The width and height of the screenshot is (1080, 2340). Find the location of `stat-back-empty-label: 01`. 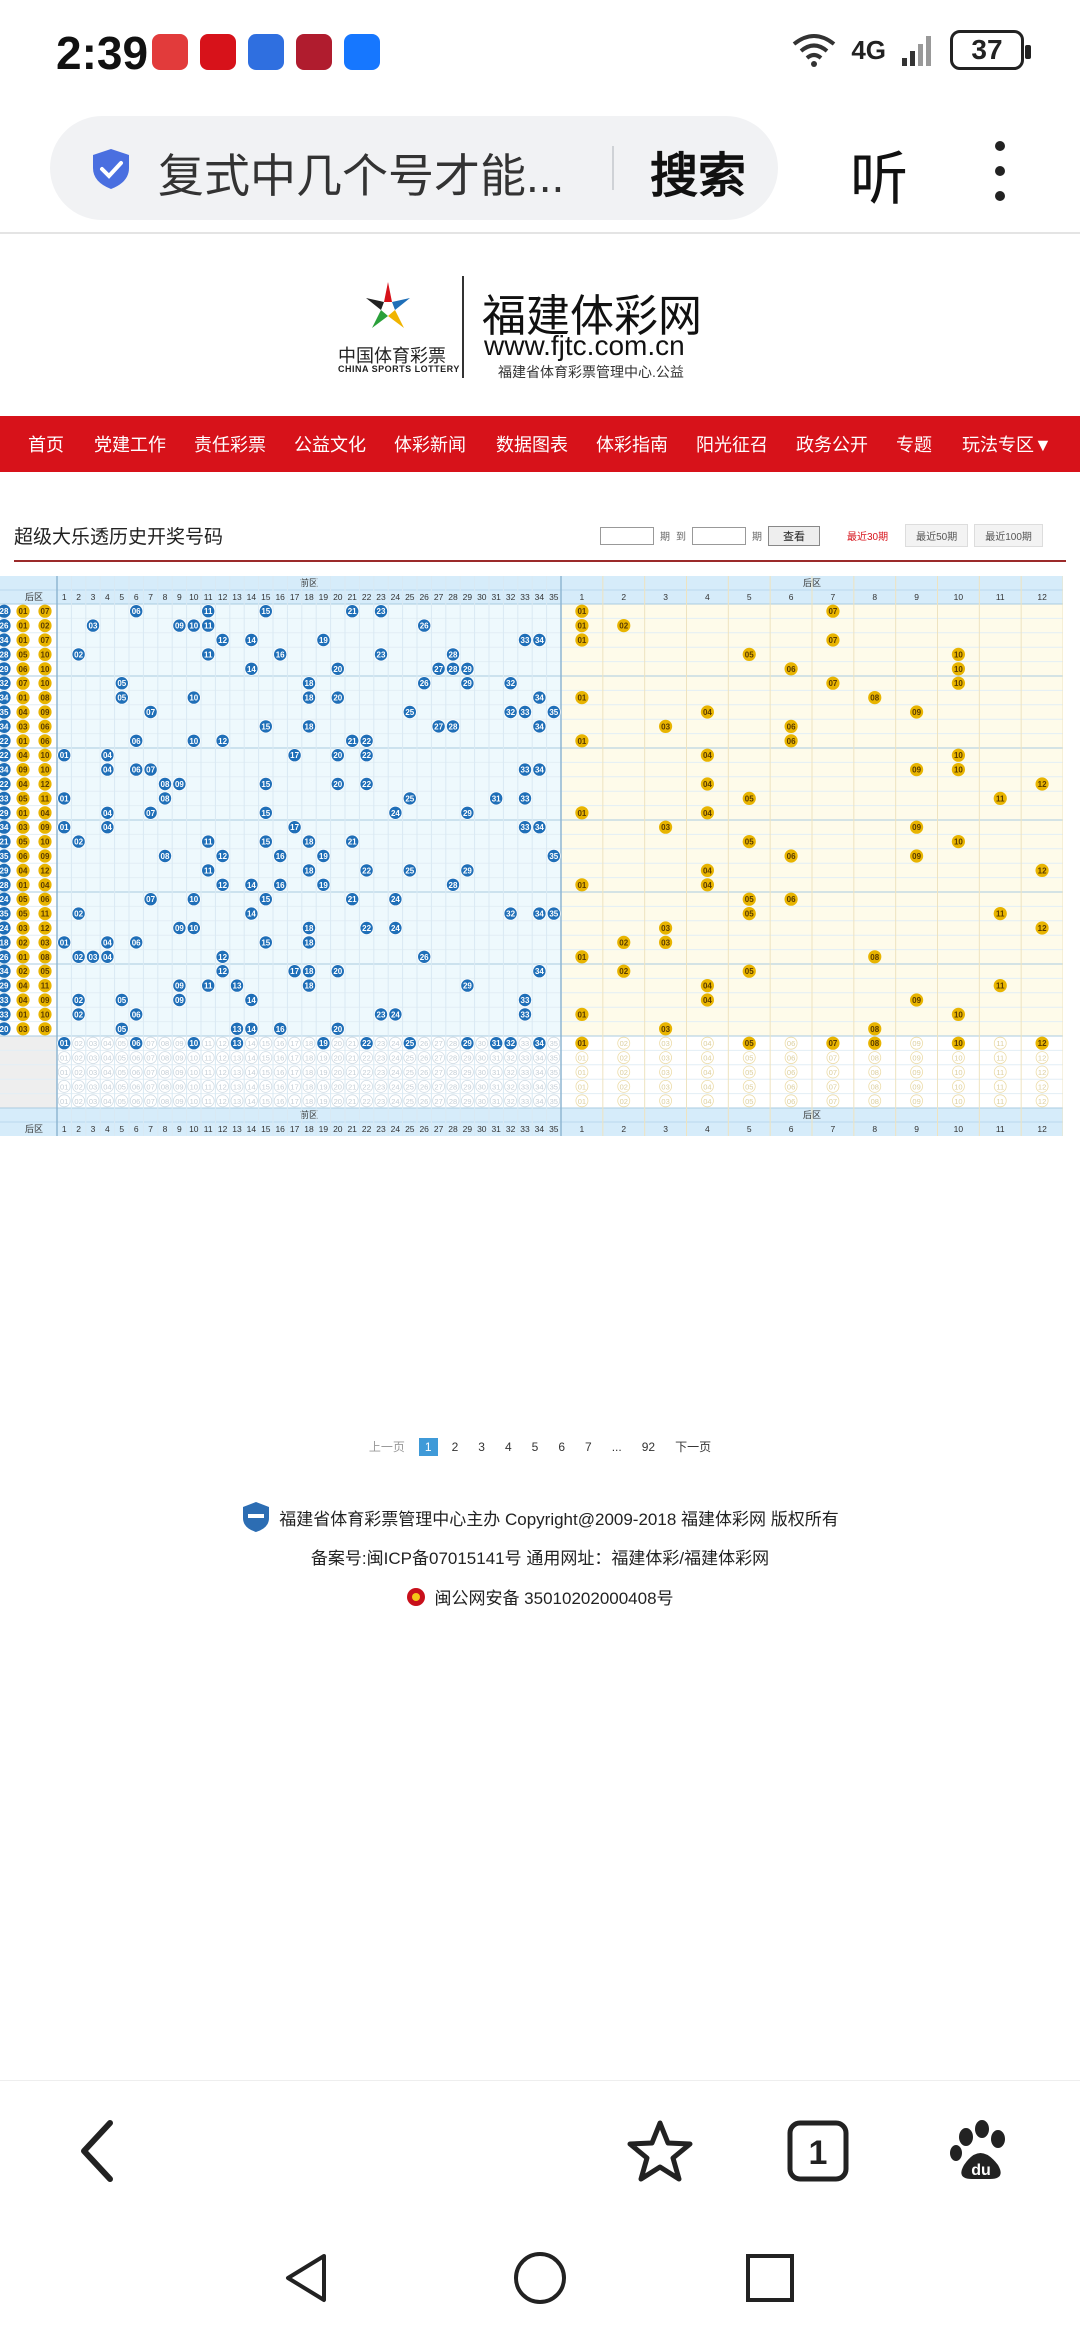

stat-back-empty-label: 01 is located at coordinates (582, 1058).